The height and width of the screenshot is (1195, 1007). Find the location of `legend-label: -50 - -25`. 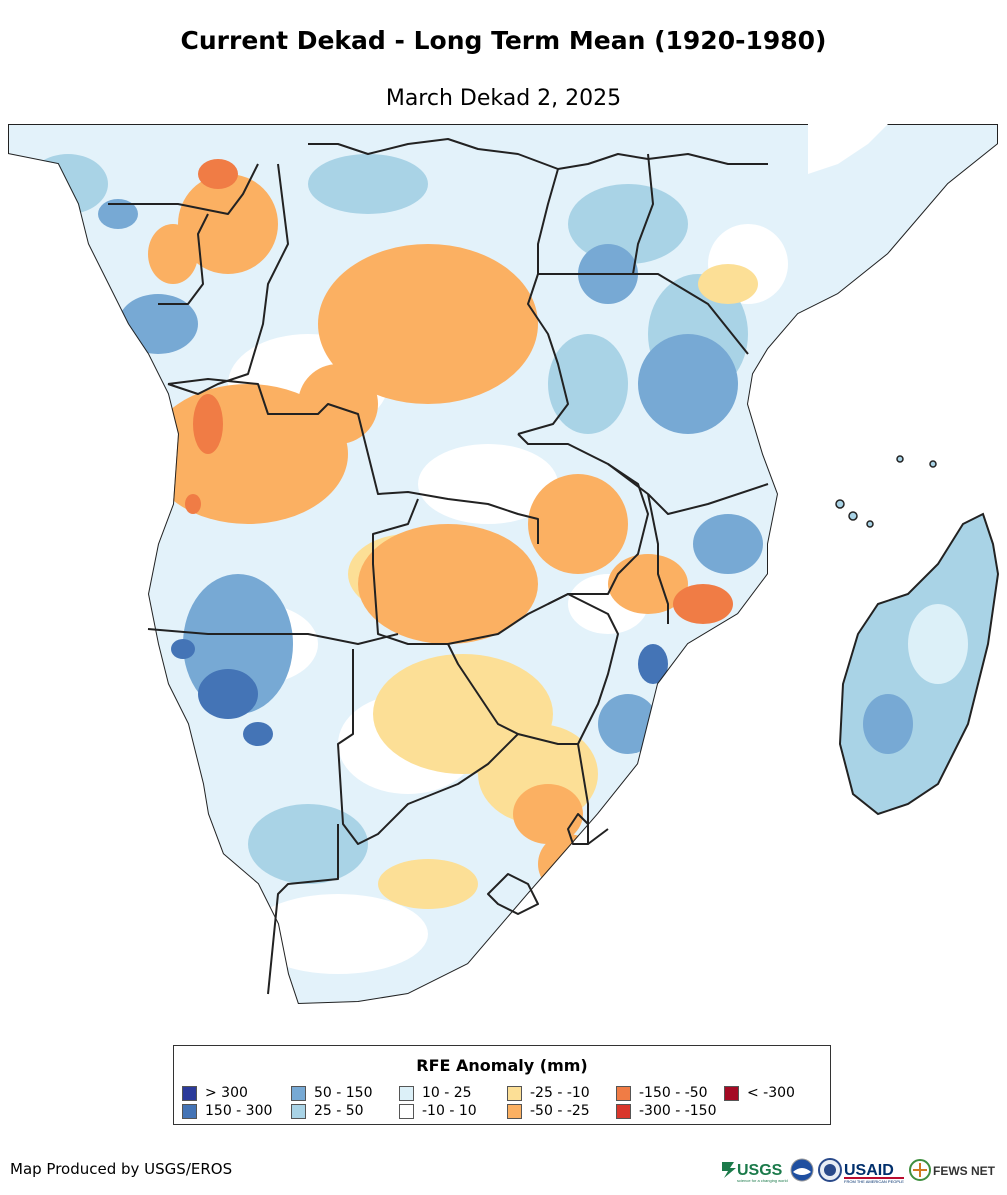

legend-label: -50 - -25 is located at coordinates (560, 1111).